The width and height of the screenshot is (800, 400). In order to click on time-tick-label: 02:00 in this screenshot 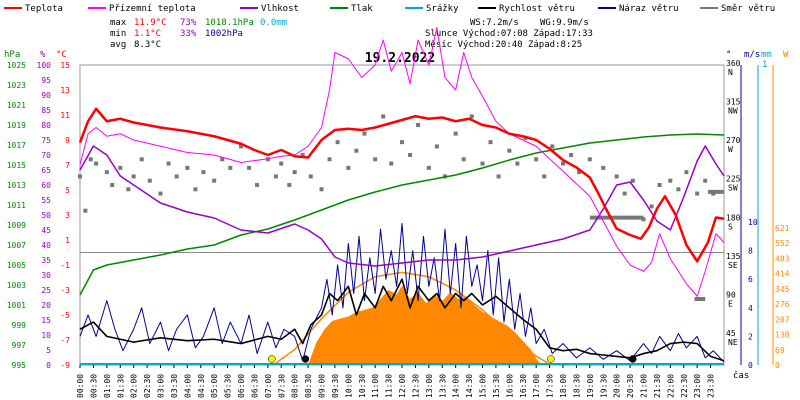, I will do `click(134, 386)`.